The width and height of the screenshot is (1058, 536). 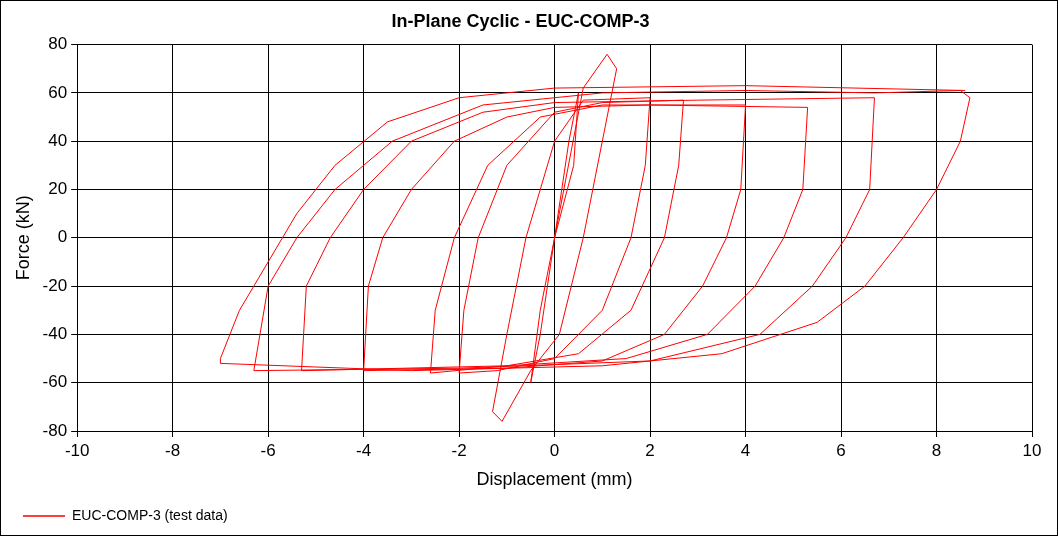 What do you see at coordinates (55, 285) in the screenshot?
I see `y-tick-label: -20` at bounding box center [55, 285].